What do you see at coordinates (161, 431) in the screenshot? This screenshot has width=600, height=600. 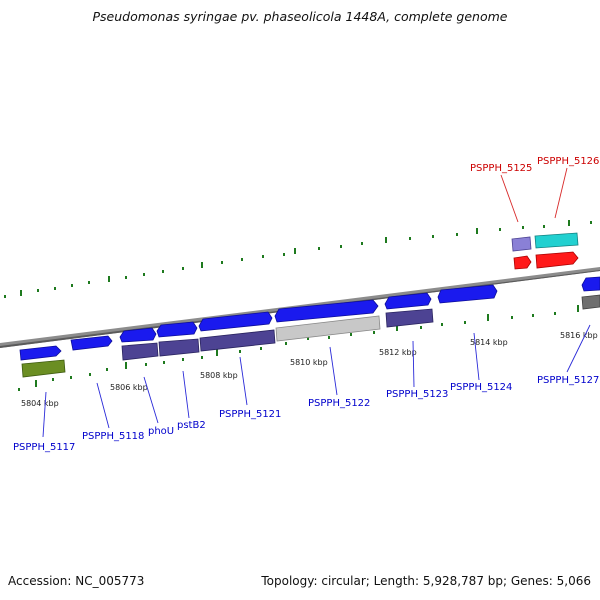 I see `gene-label-phoU: phoU` at bounding box center [161, 431].